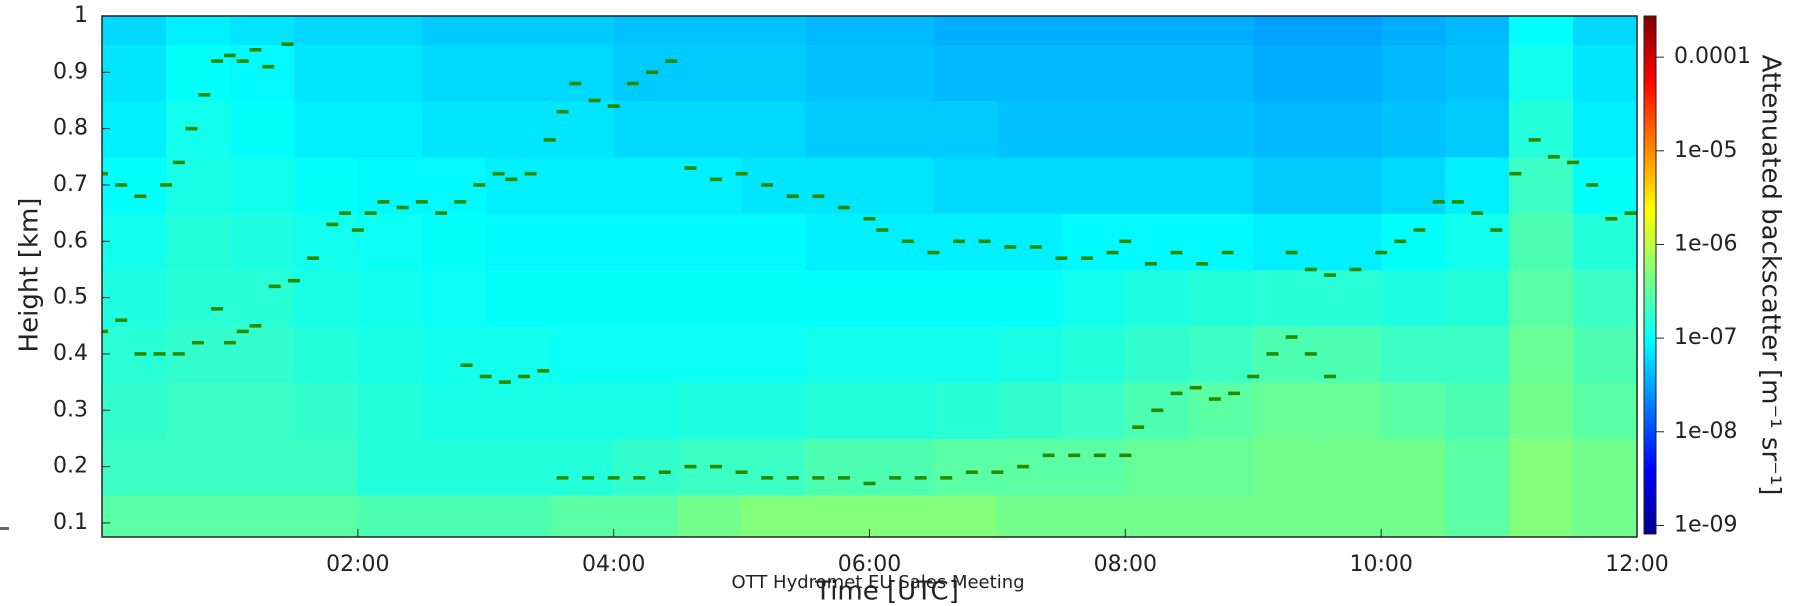  Describe the element at coordinates (1650, 275) in the screenshot. I see `colorbar` at that location.